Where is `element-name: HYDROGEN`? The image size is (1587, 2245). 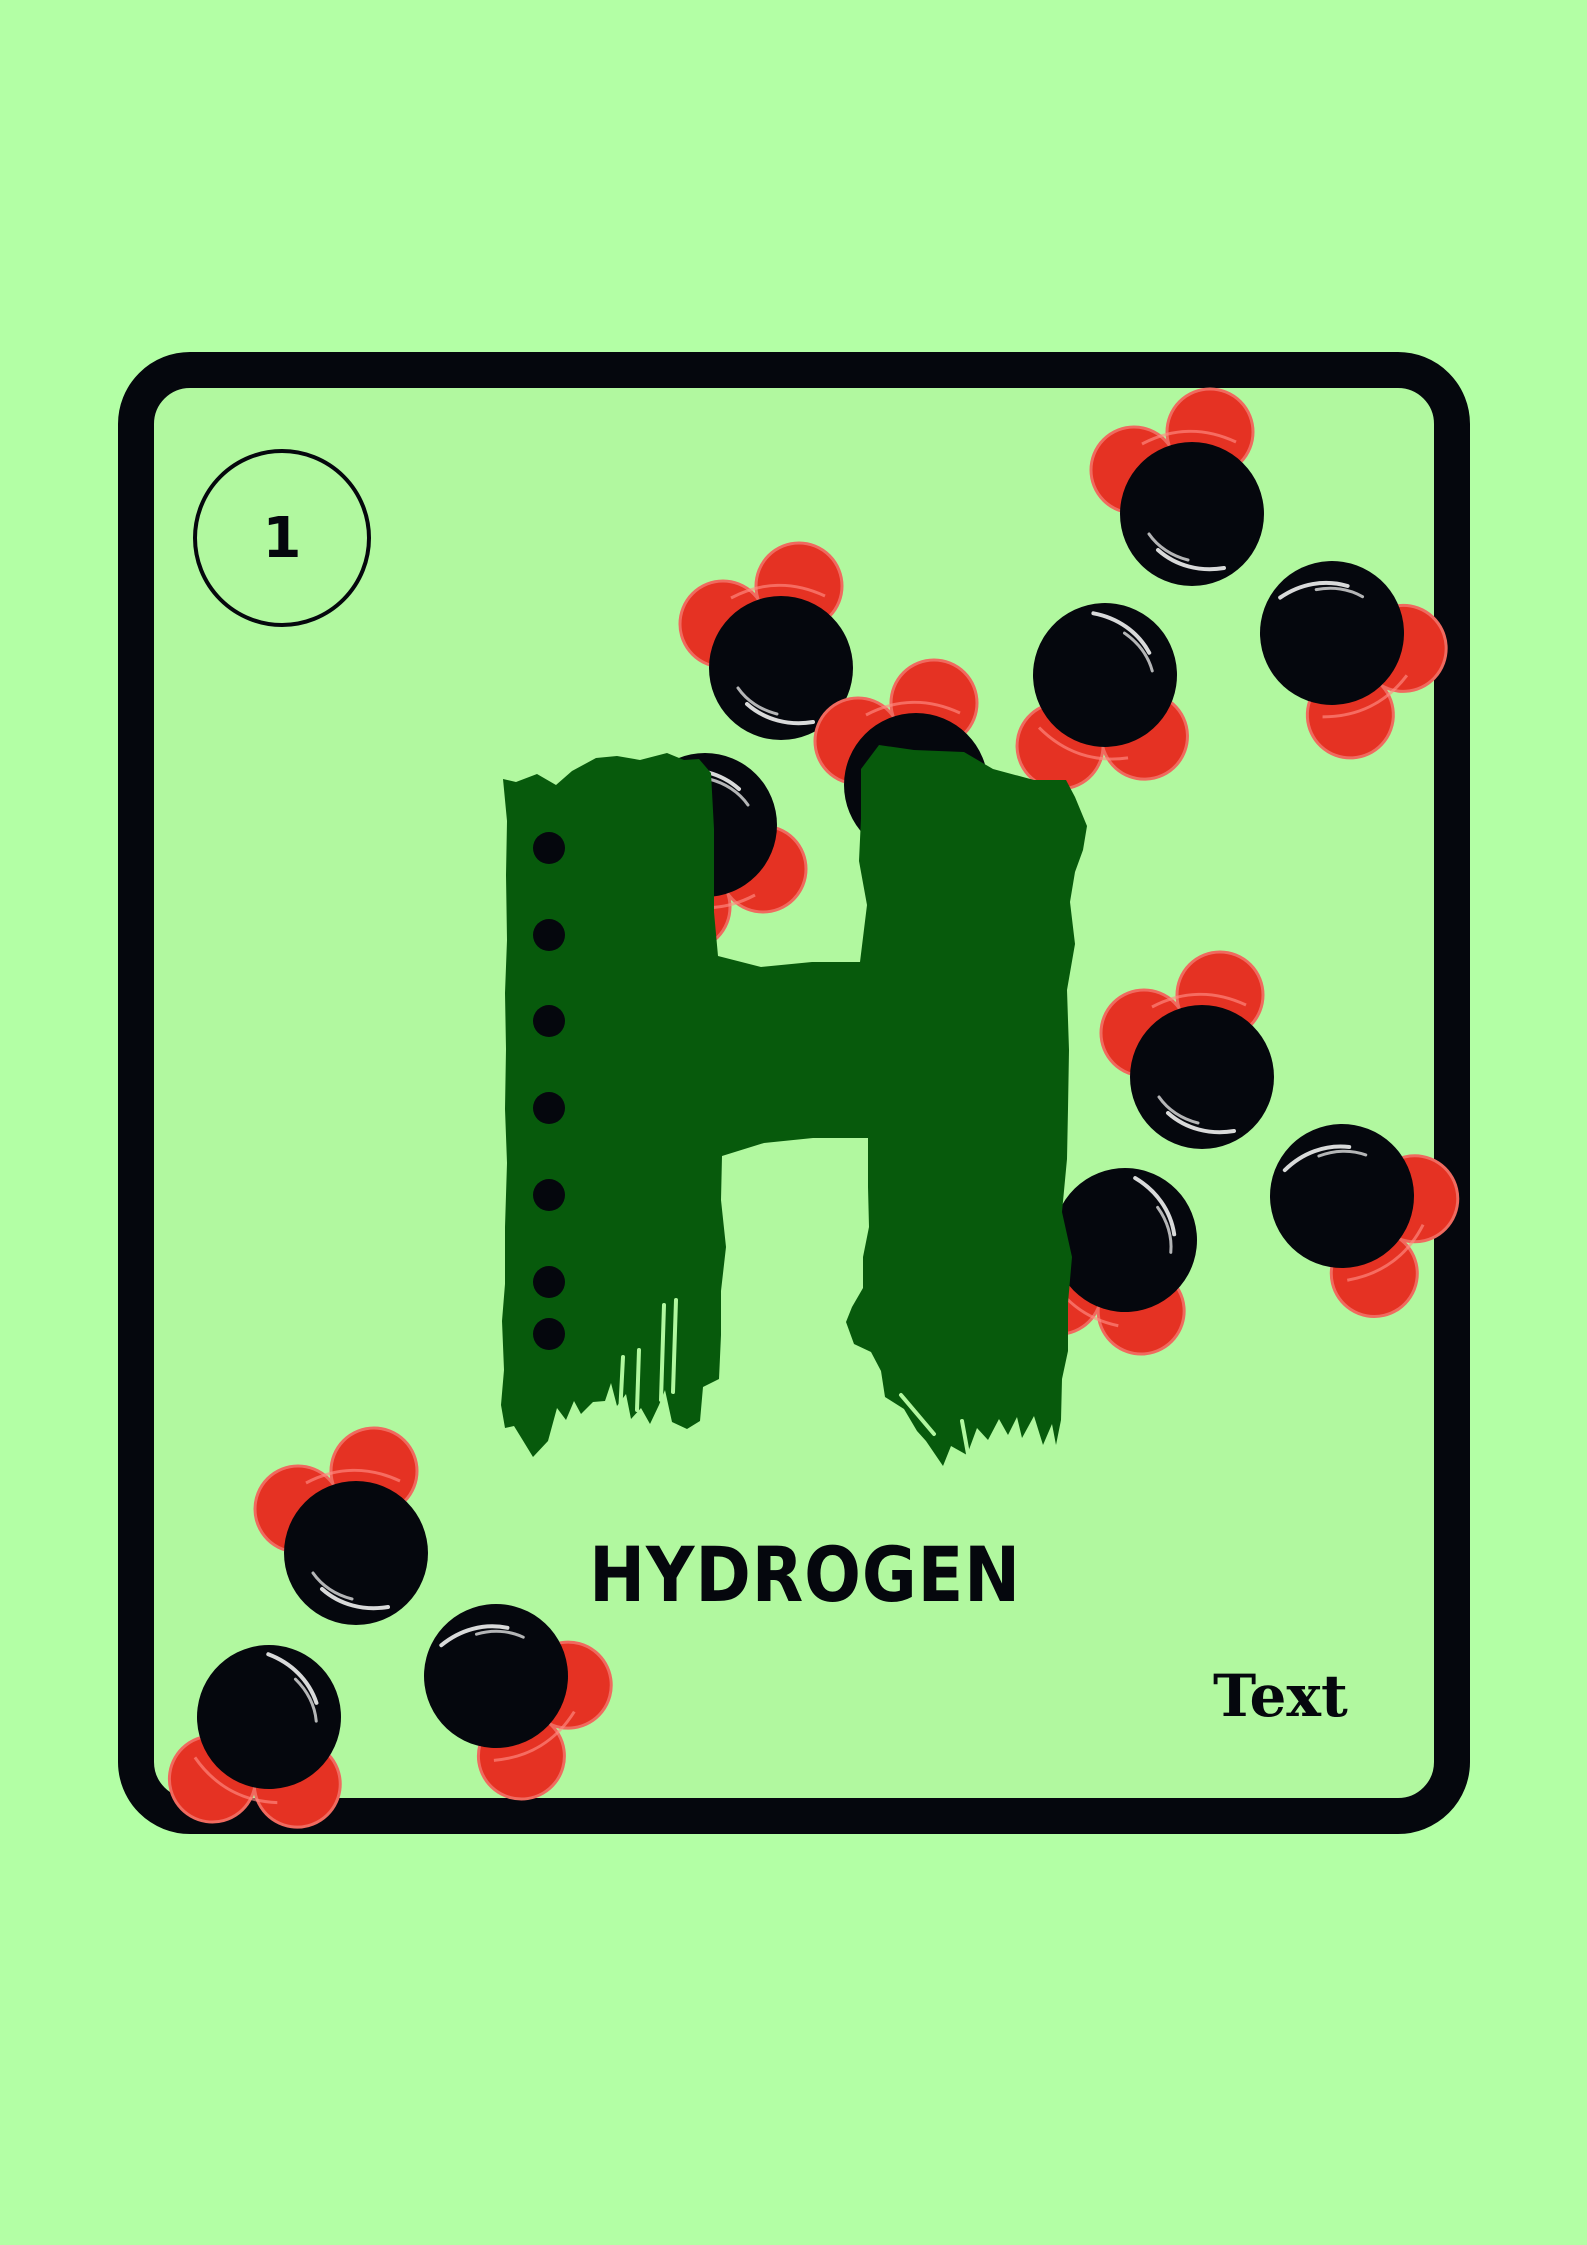 element-name: HYDROGEN is located at coordinates (805, 1574).